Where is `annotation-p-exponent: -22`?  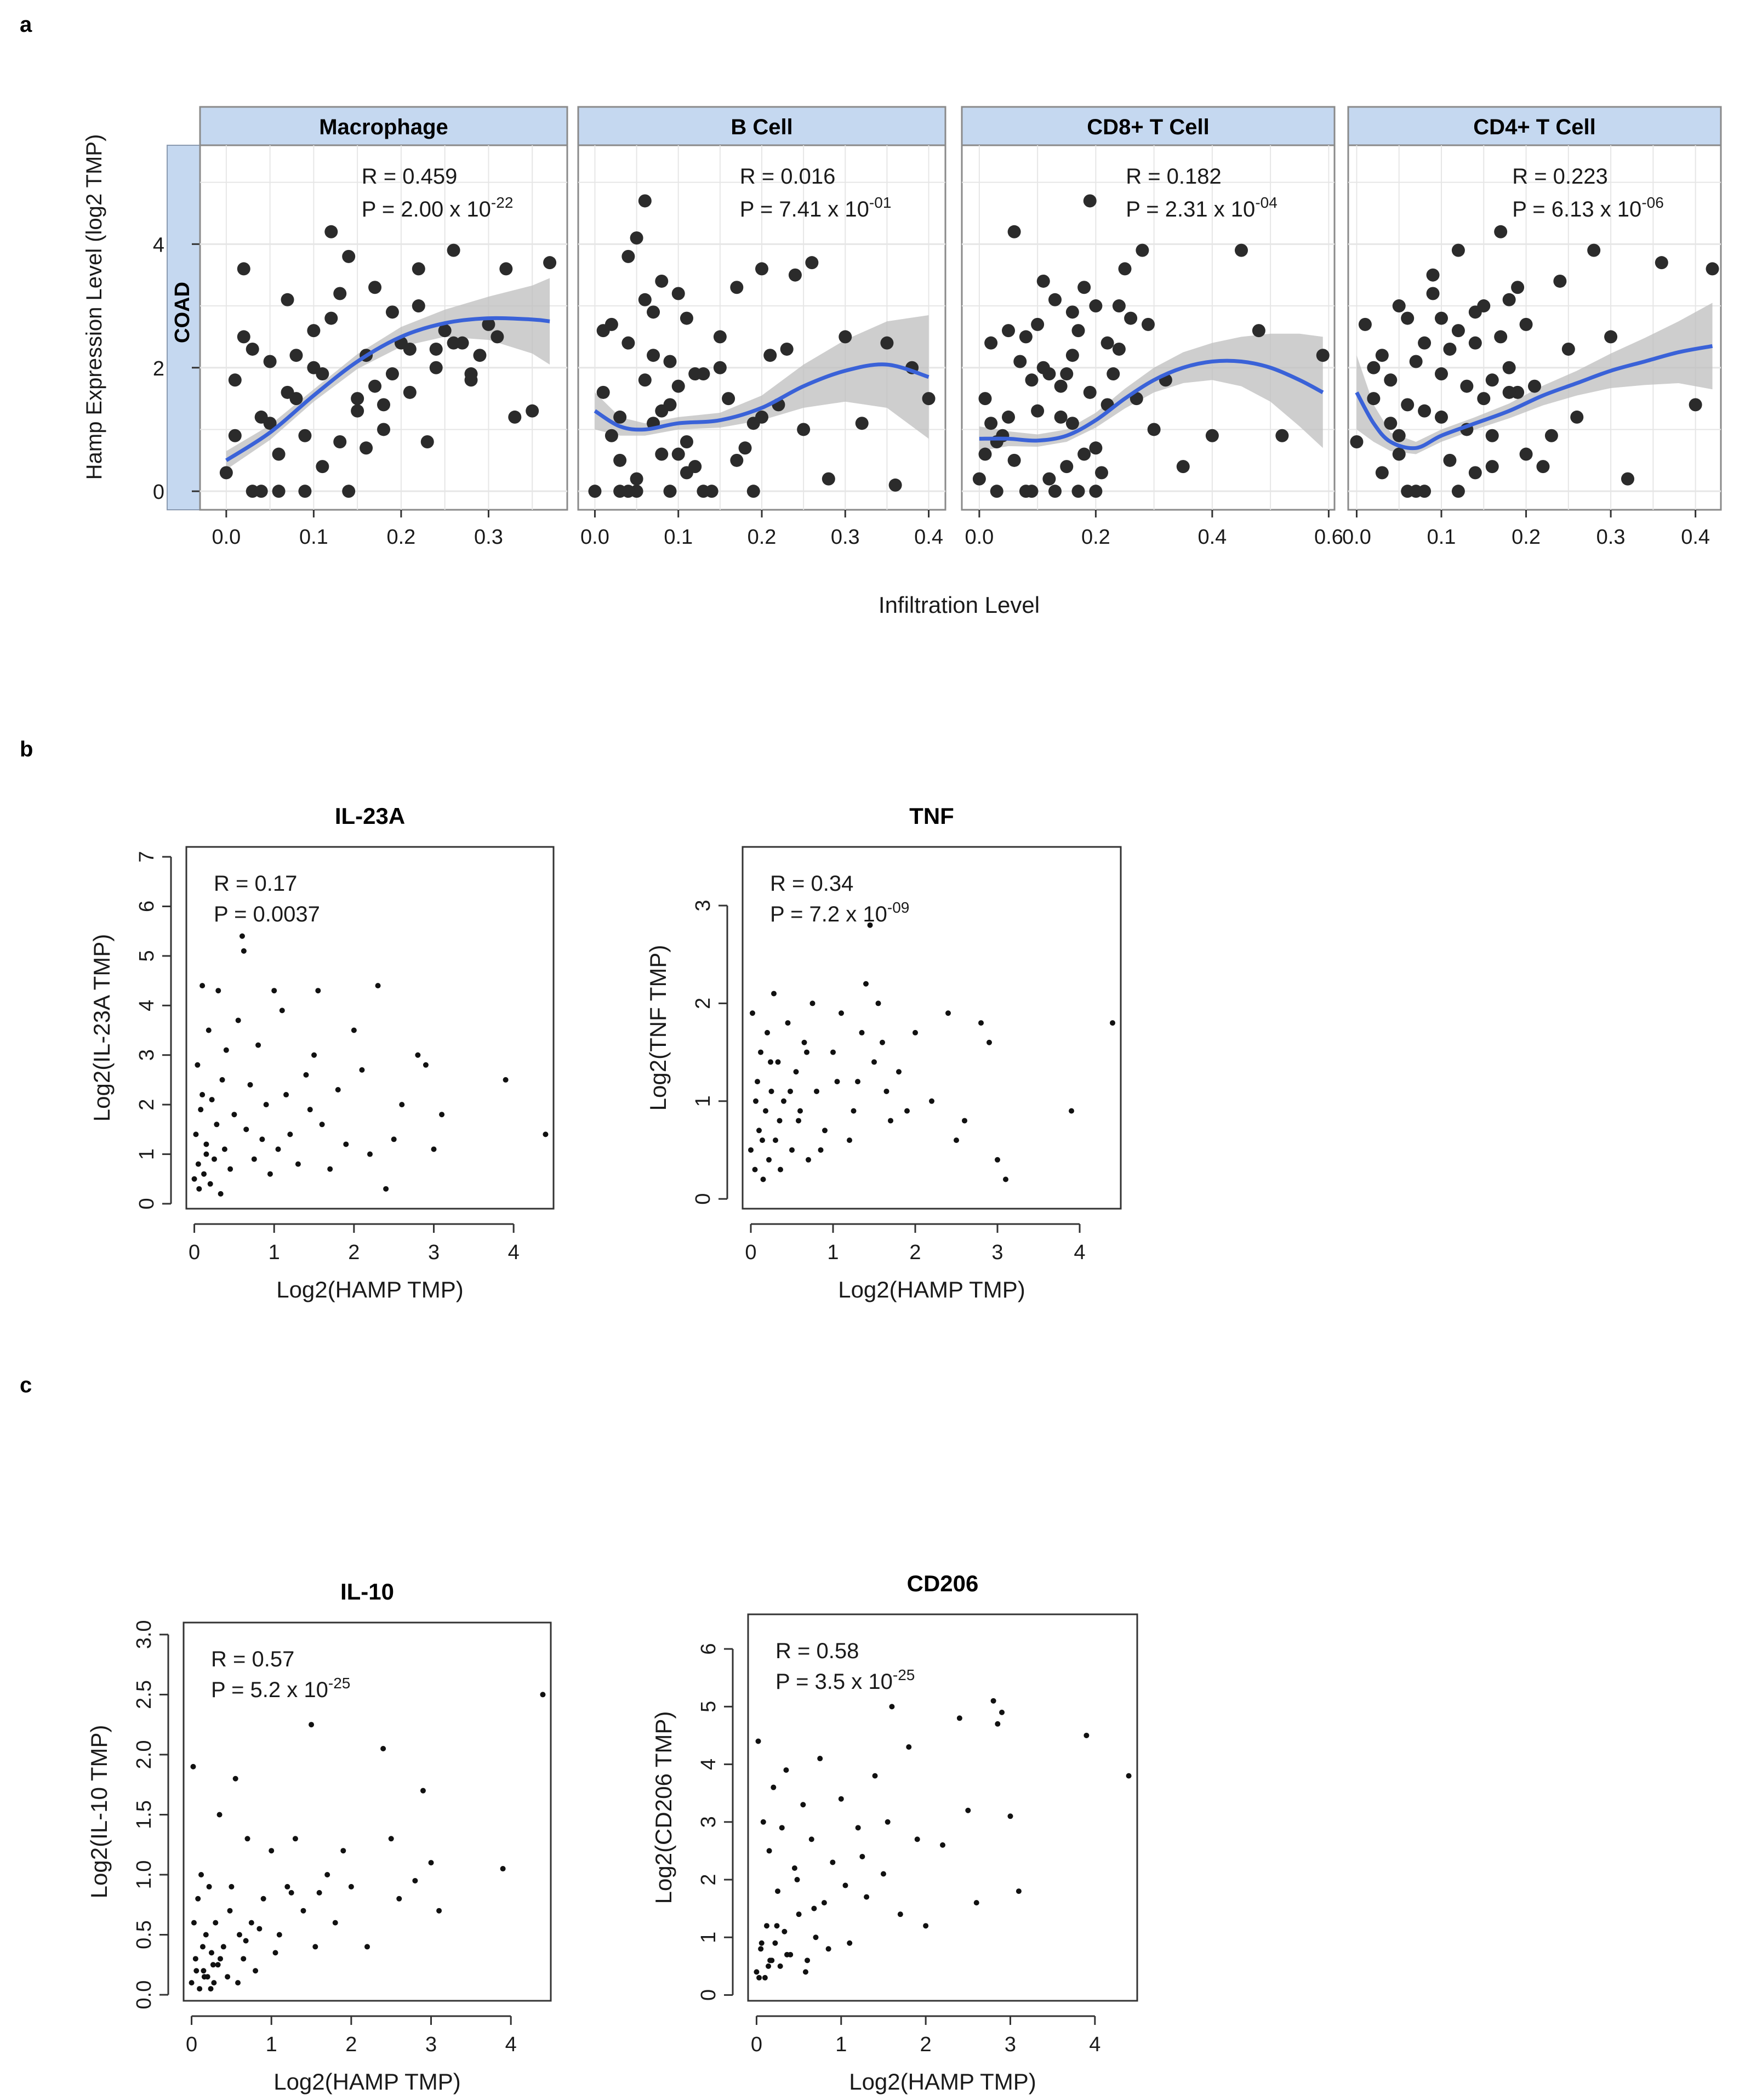
annotation-p-exponent: -22 is located at coordinates (502, 202).